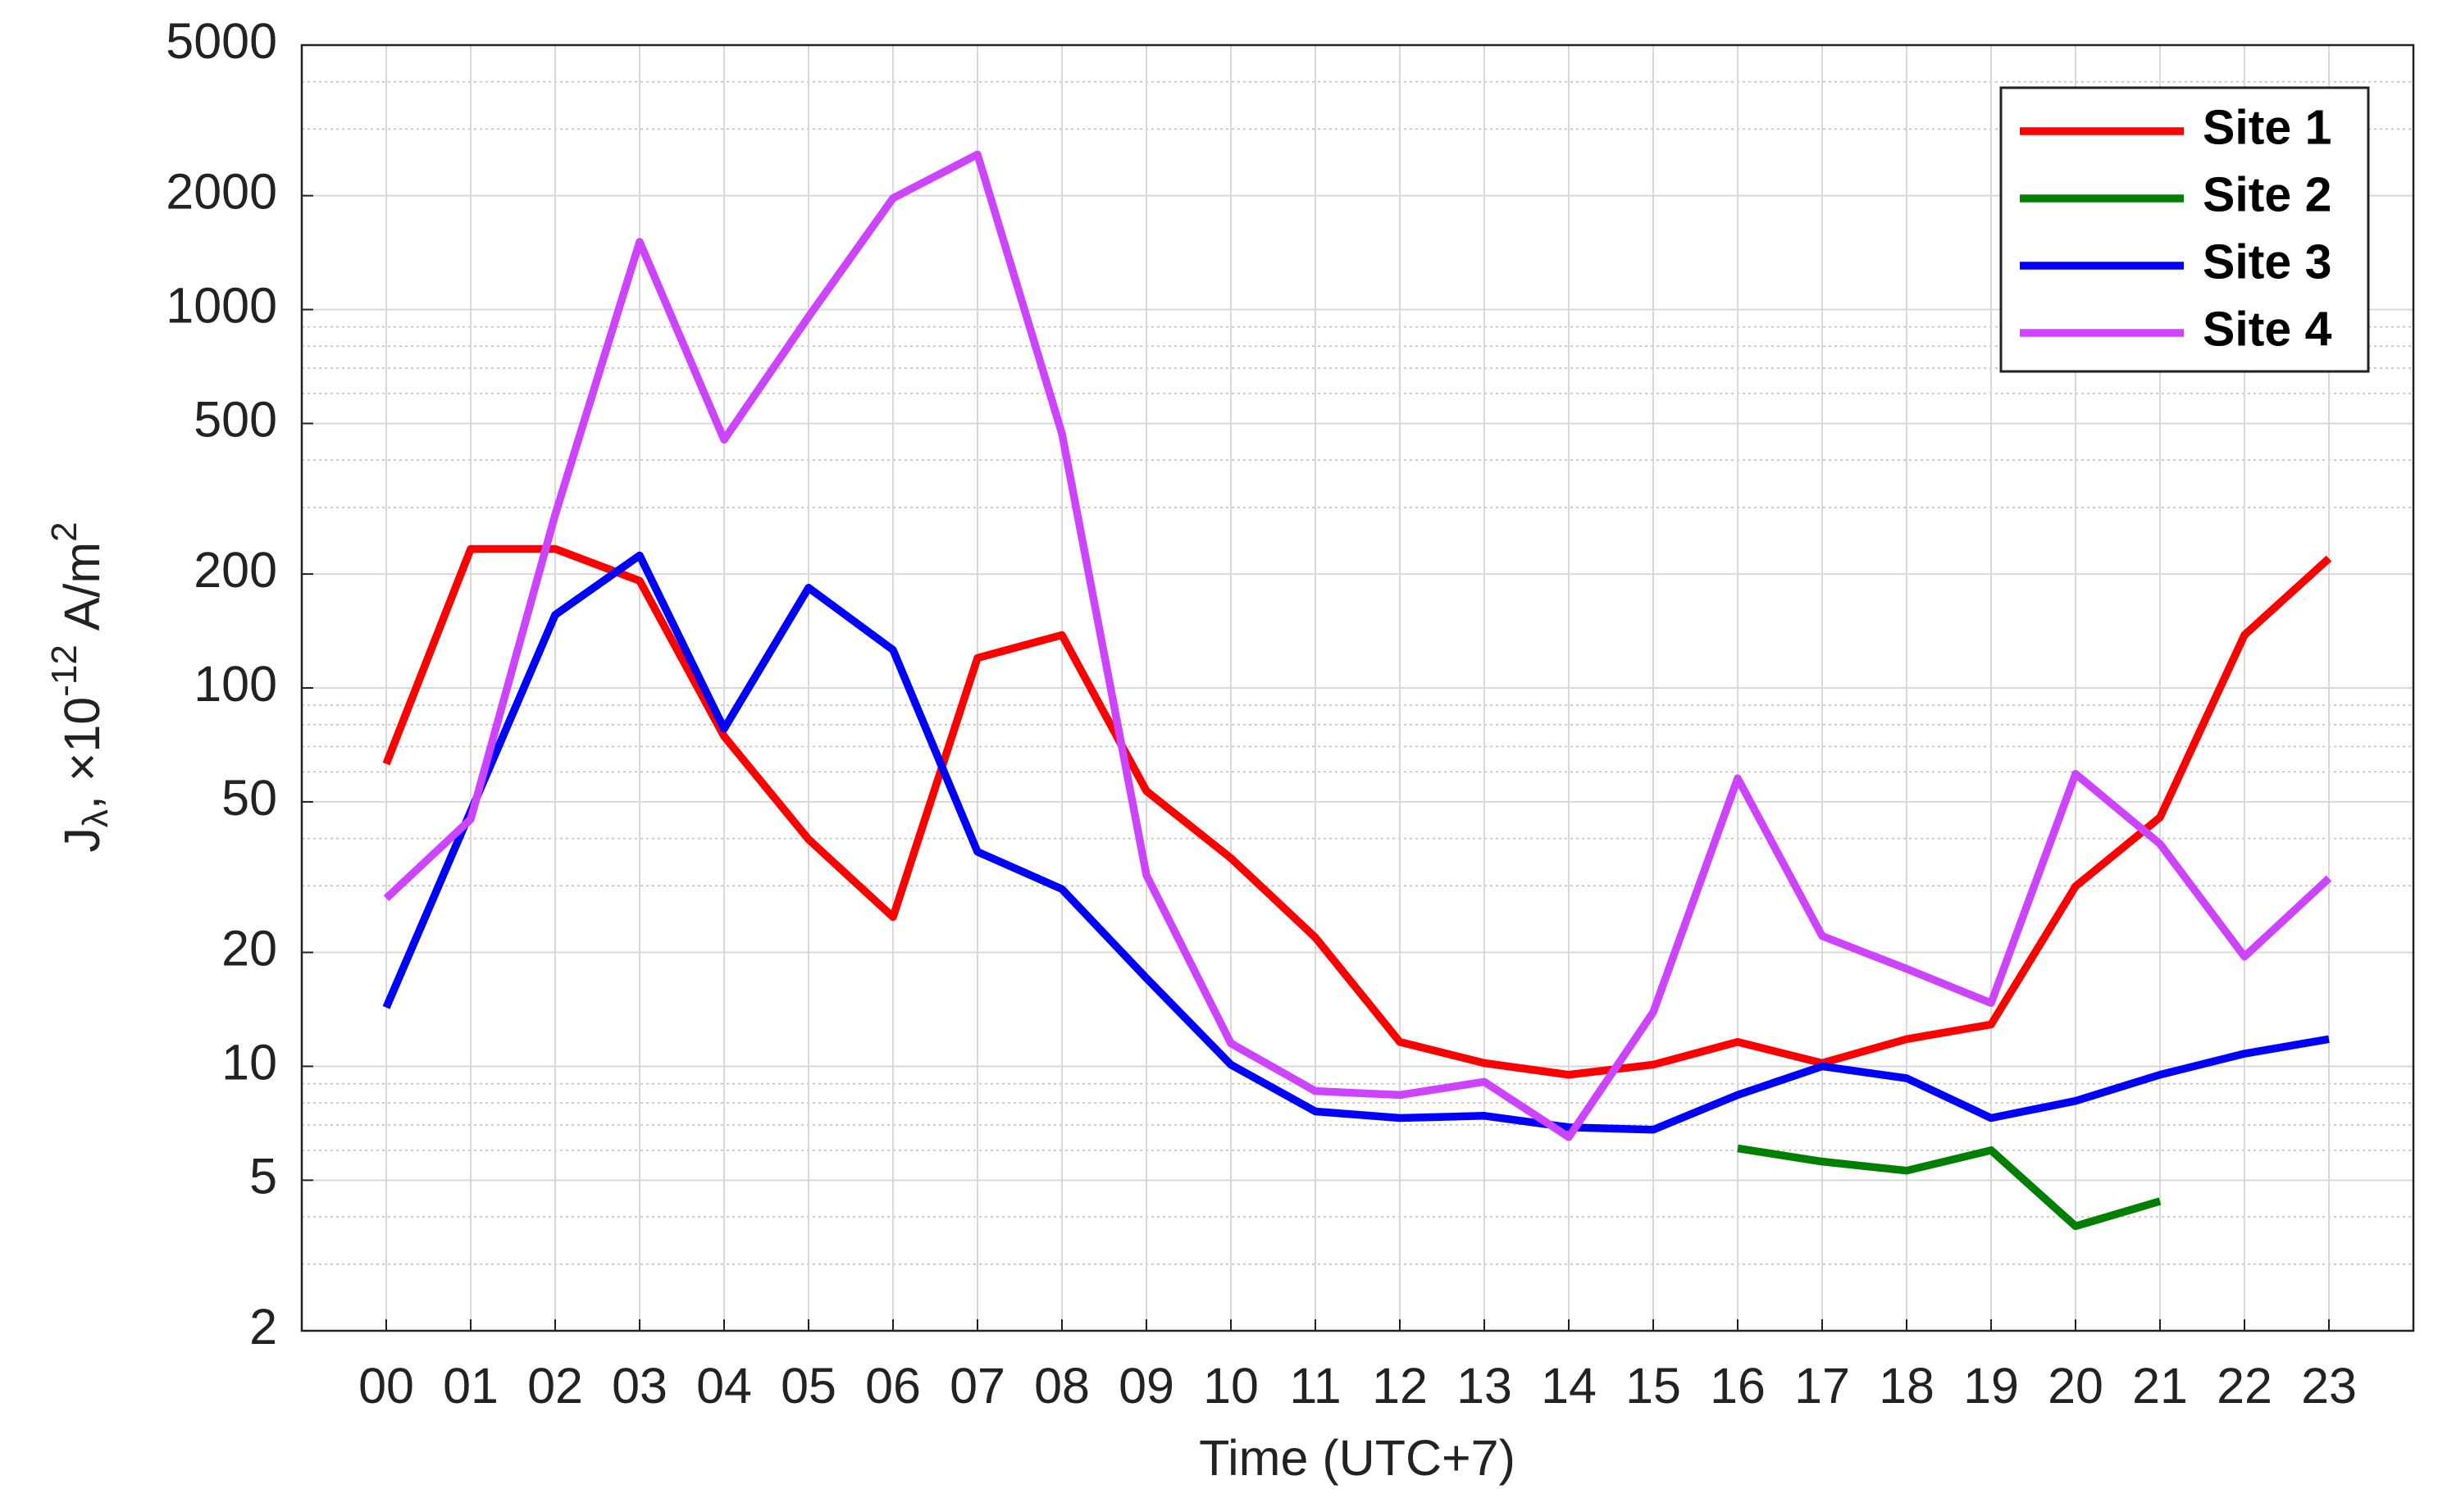  What do you see at coordinates (1949, 1187) in the screenshot?
I see `series-line` at bounding box center [1949, 1187].